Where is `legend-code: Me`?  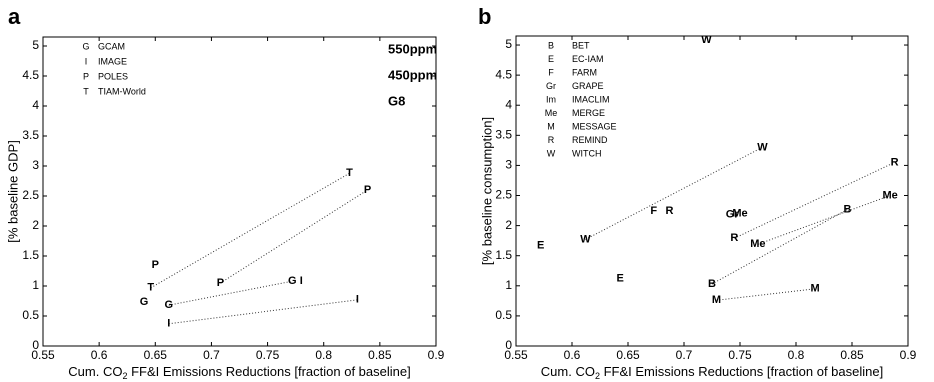
legend-code: Me is located at coordinates (551, 113).